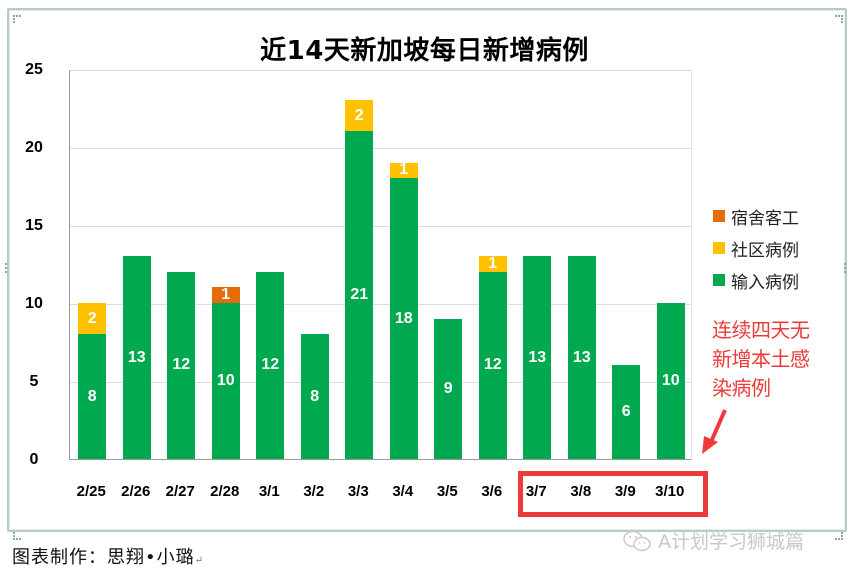 The height and width of the screenshot is (577, 849). What do you see at coordinates (180, 491) in the screenshot?
I see `x-tick-label: 2/27` at bounding box center [180, 491].